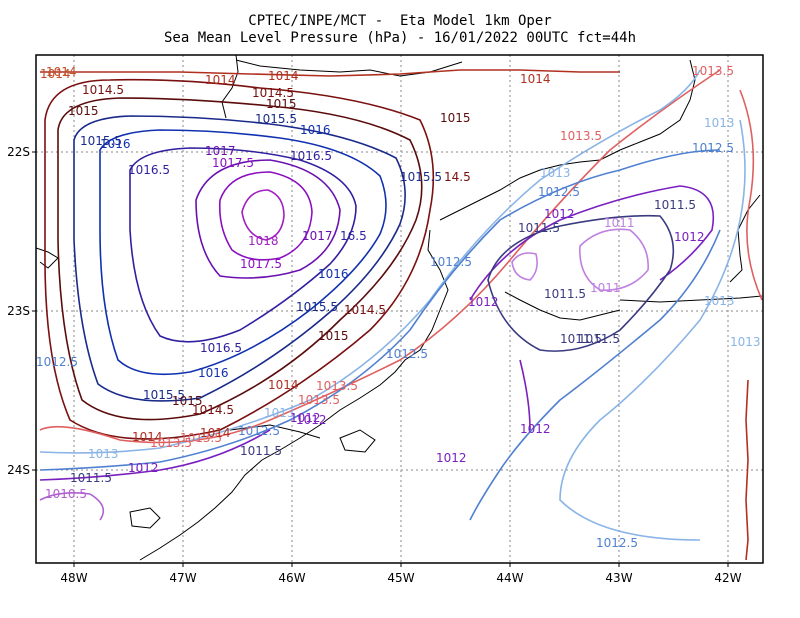  Describe the element at coordinates (263, 241) in the screenshot. I see `contour-label: 1018` at that location.